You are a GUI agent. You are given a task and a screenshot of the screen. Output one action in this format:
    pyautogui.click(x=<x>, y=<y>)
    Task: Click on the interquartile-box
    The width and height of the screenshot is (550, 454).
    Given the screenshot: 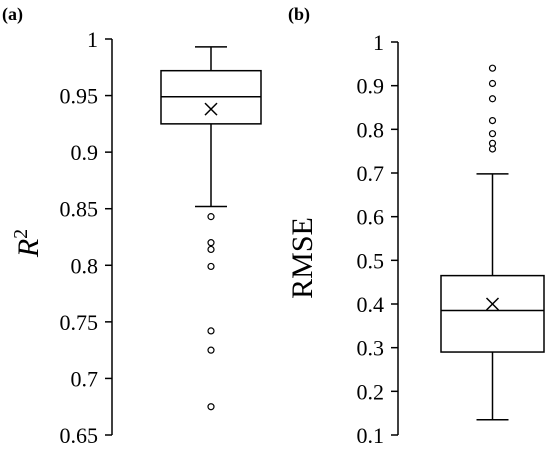 What is the action you would take?
    pyautogui.click(x=492, y=313)
    